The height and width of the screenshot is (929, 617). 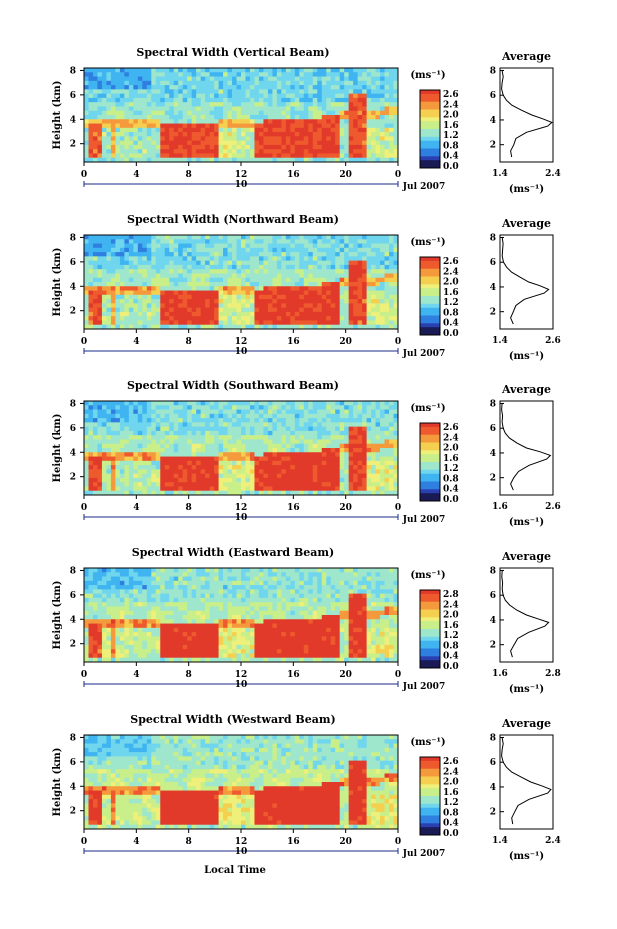 I want to click on colorbar-tick-label: 2.0, so click(x=451, y=283).